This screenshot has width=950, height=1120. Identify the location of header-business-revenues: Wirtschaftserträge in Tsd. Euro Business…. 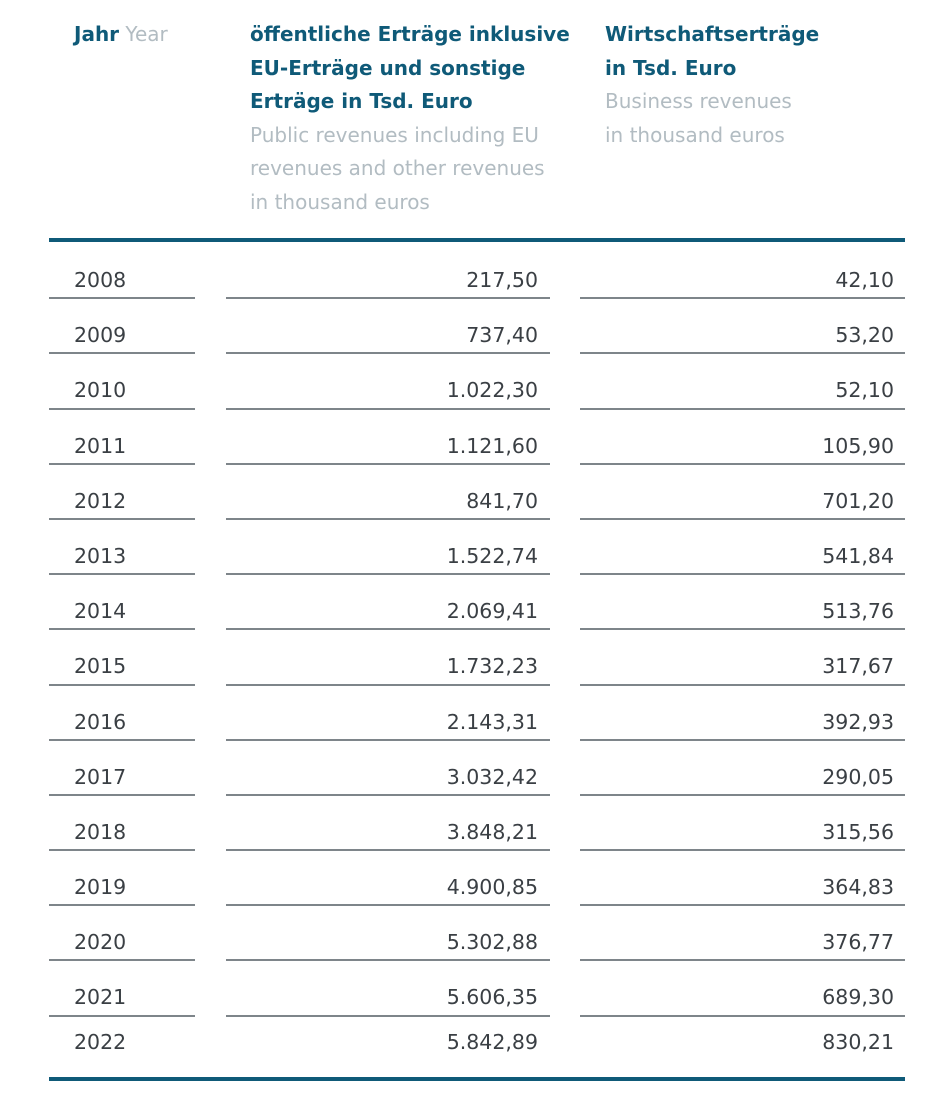
(755, 85).